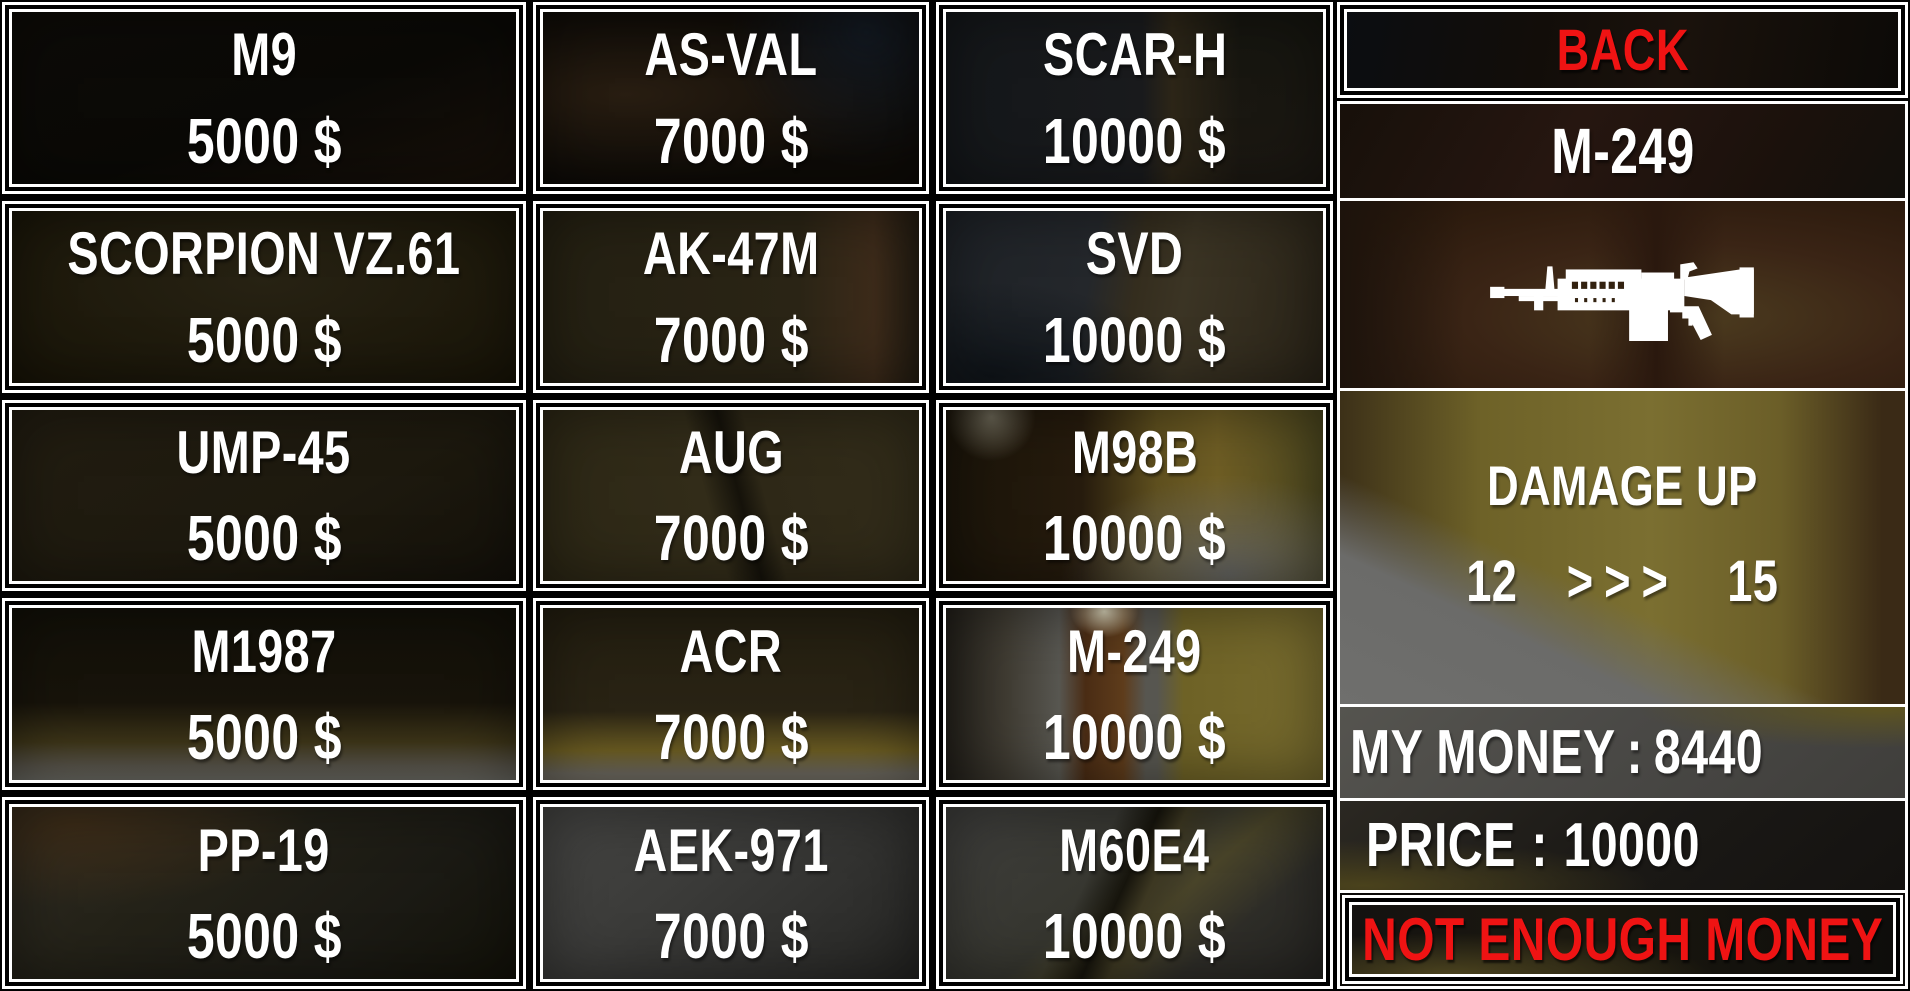 This screenshot has height=991, width=1910. I want to click on upgrade-info-section: DAMAGE UP 12 >>> 15, so click(1622, 546).